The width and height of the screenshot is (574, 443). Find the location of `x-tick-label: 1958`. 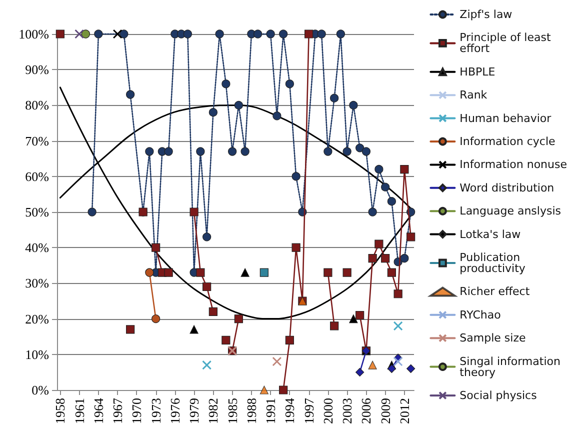

x-tick-label: 1958 is located at coordinates (60, 411).